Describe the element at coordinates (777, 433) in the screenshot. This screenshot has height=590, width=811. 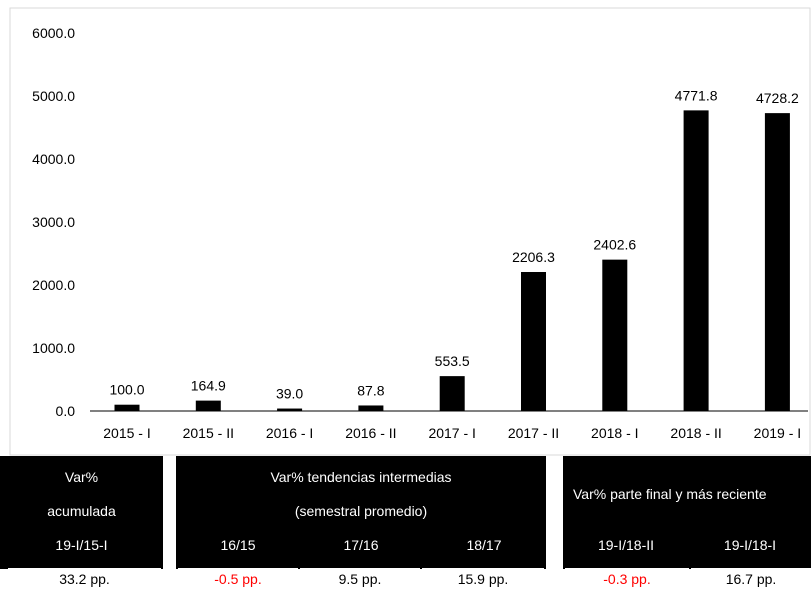
I see `x-tick-label: 2019 - I` at that location.